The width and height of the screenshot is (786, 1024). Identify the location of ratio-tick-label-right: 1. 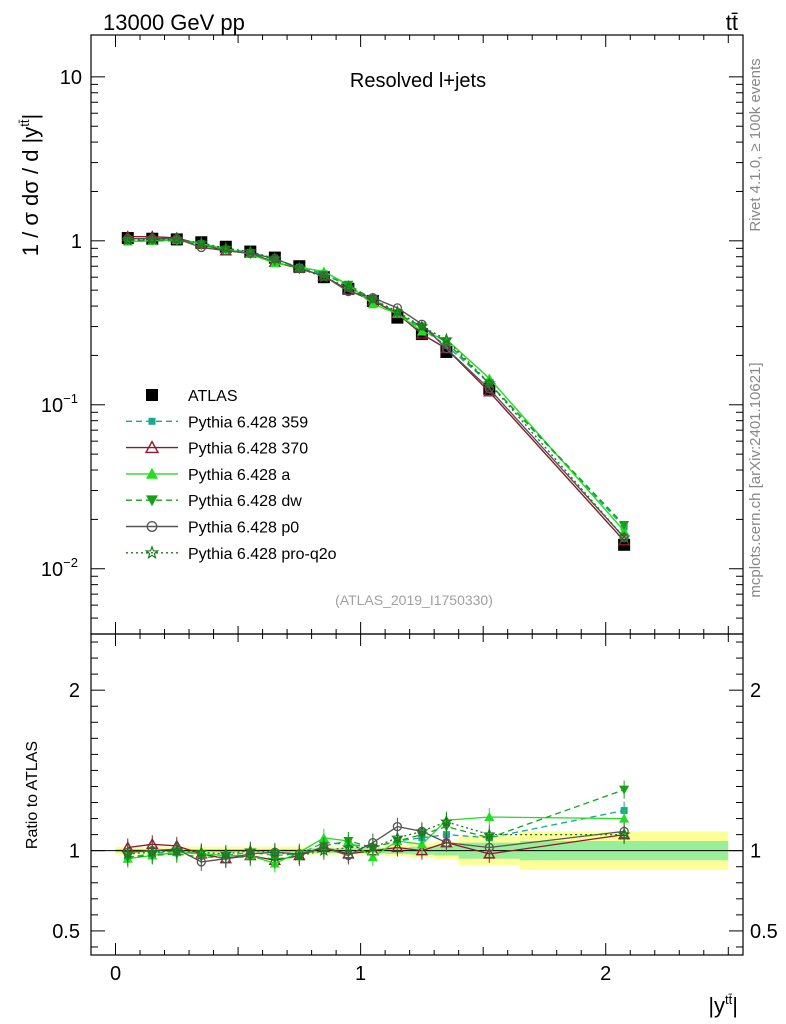
(755, 852).